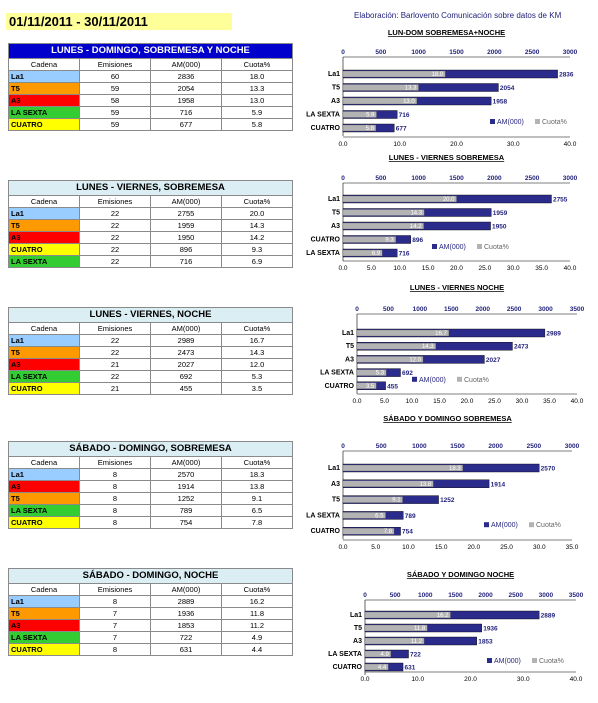  I want to click on top-tick-label: 0, so click(365, 595).